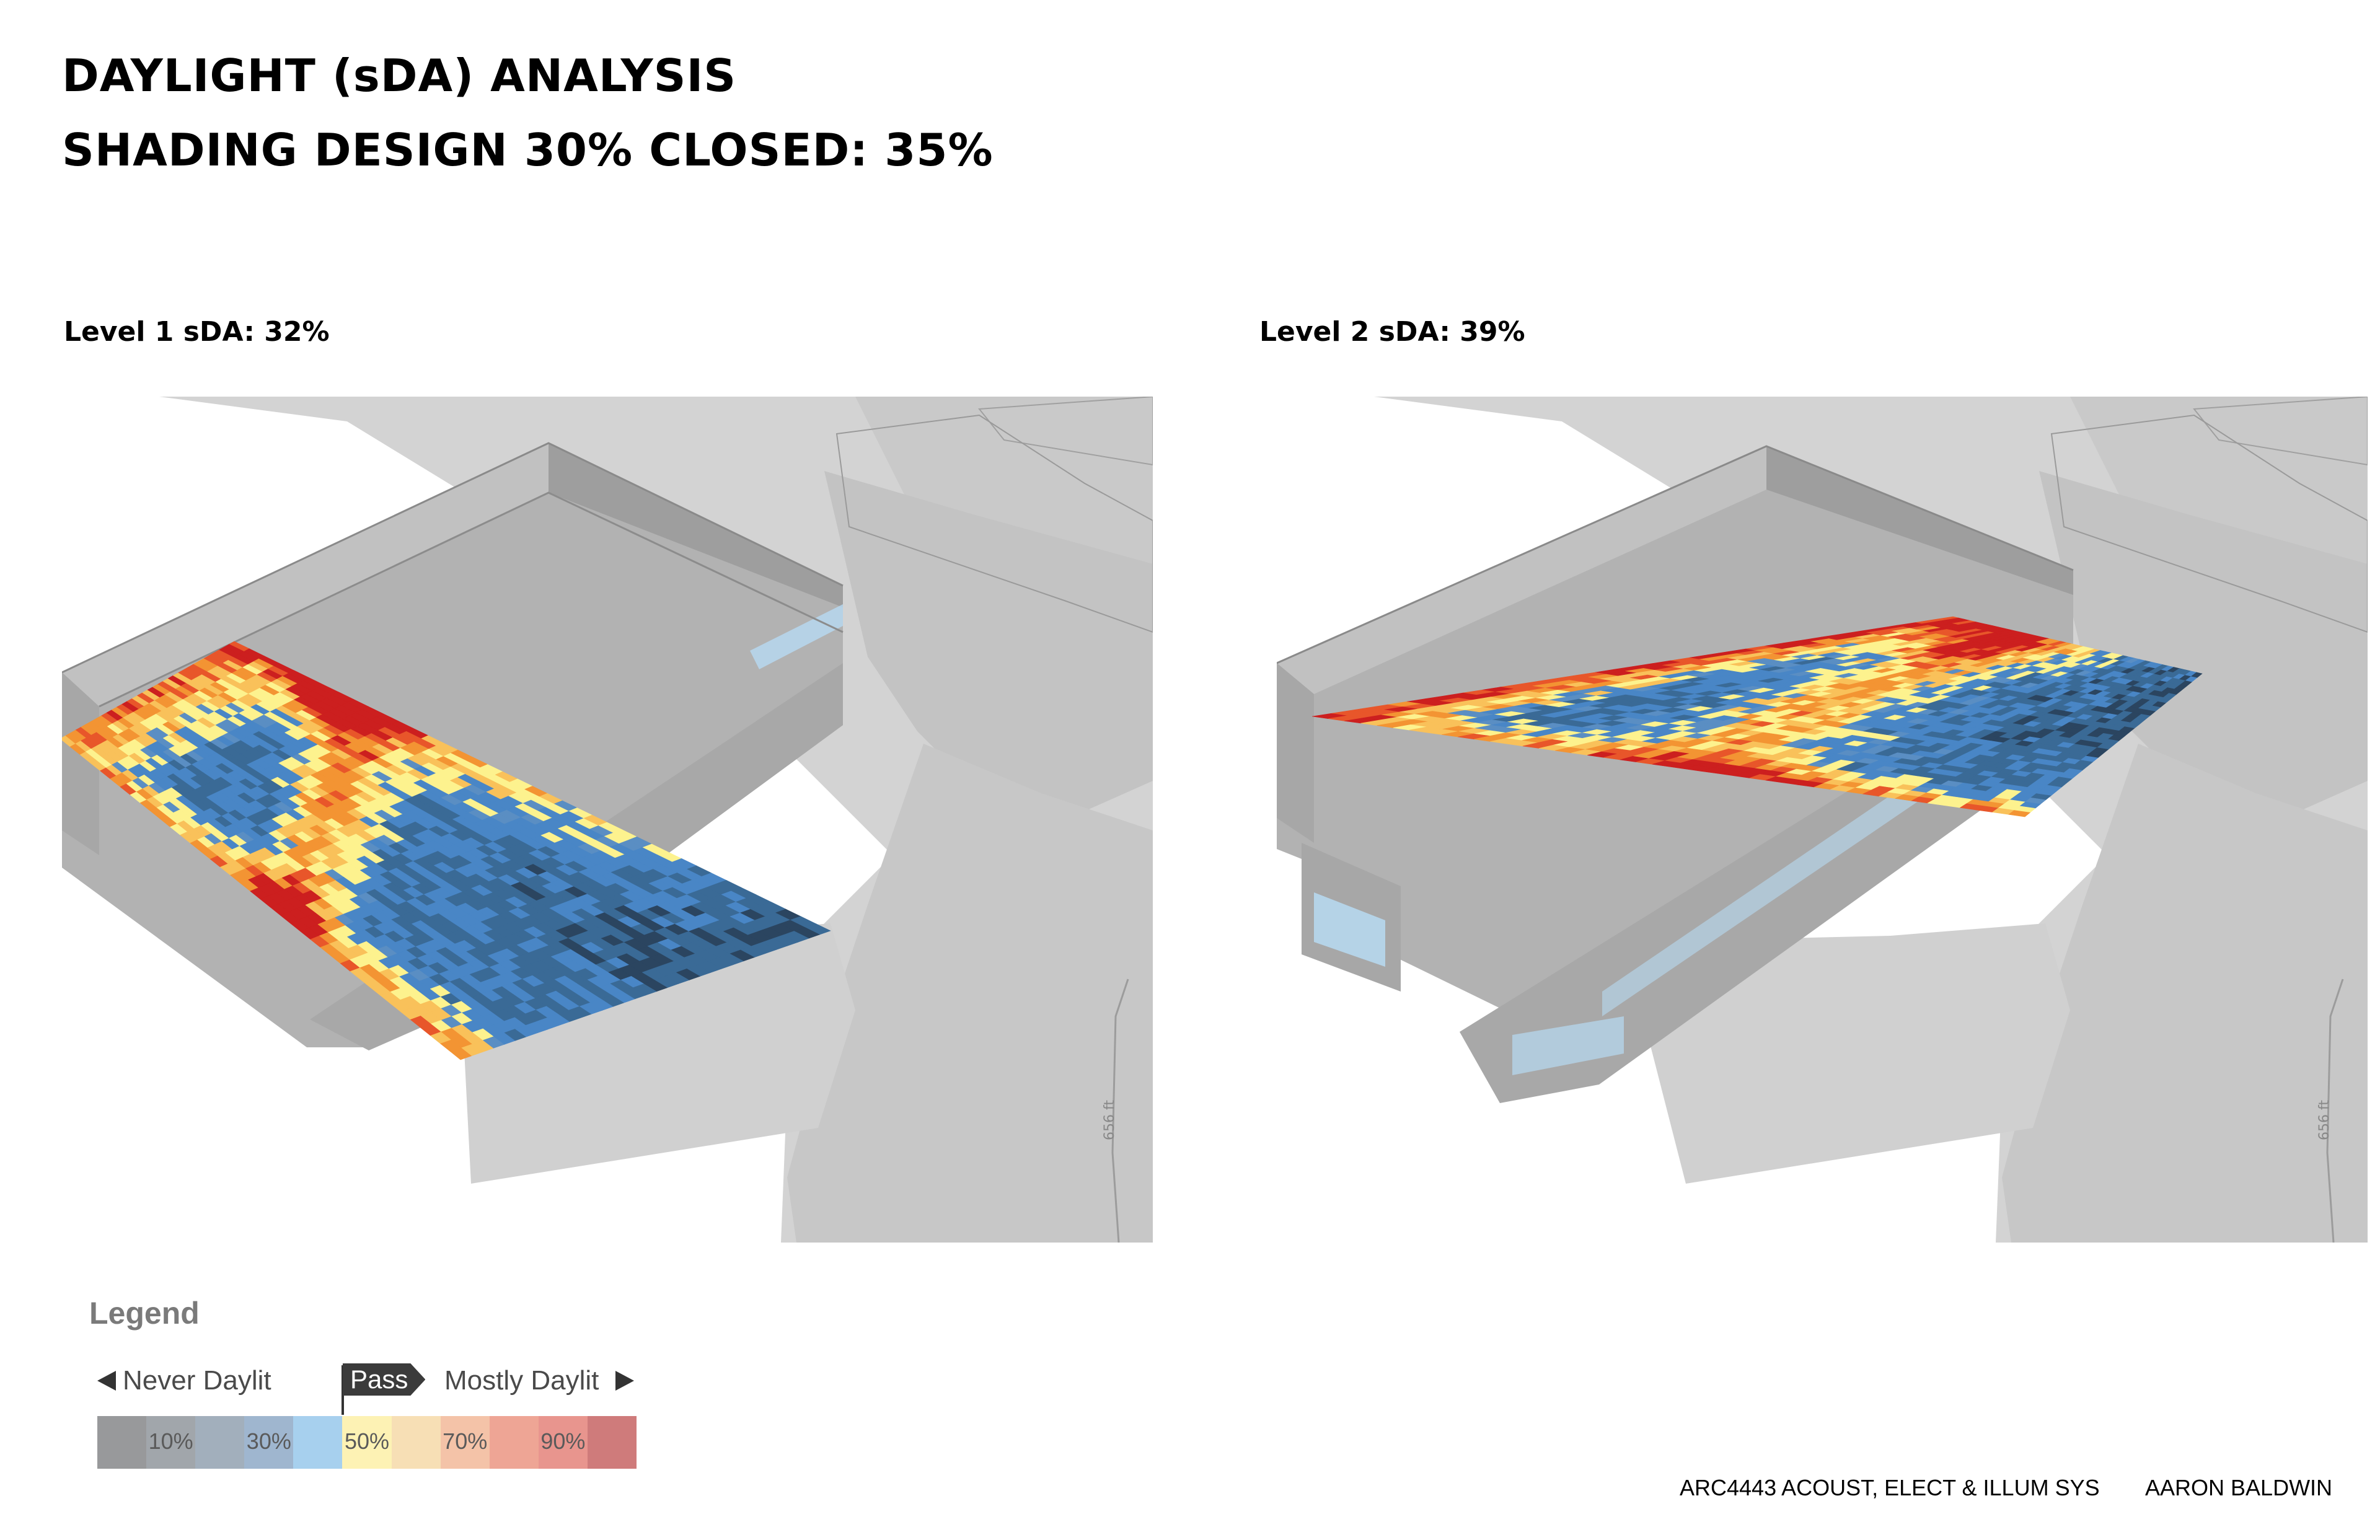 This screenshot has height=1540, width=2380. What do you see at coordinates (624, 1381) in the screenshot?
I see `arrow-right-icon` at bounding box center [624, 1381].